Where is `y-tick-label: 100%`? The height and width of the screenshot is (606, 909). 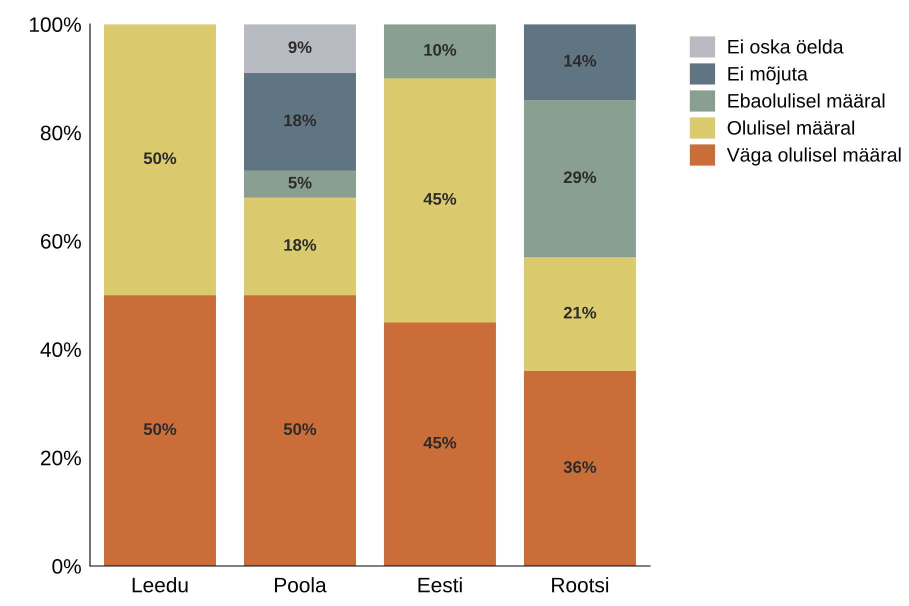
y-tick-label: 100% is located at coordinates (55, 24).